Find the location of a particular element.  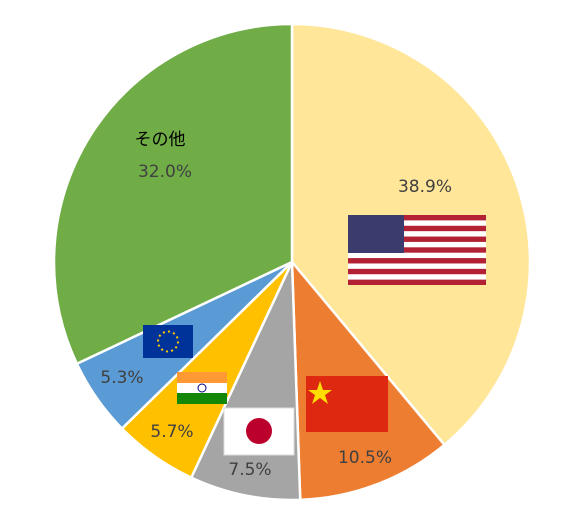

value-label: 10.5% is located at coordinates (365, 458).